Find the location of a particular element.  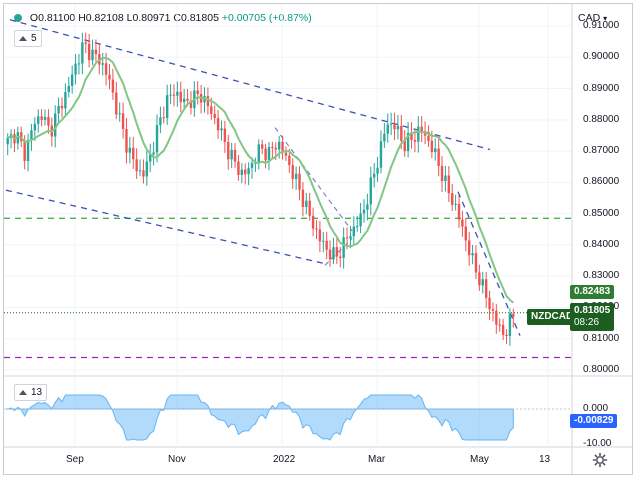

gear-icon is located at coordinates (600, 460).